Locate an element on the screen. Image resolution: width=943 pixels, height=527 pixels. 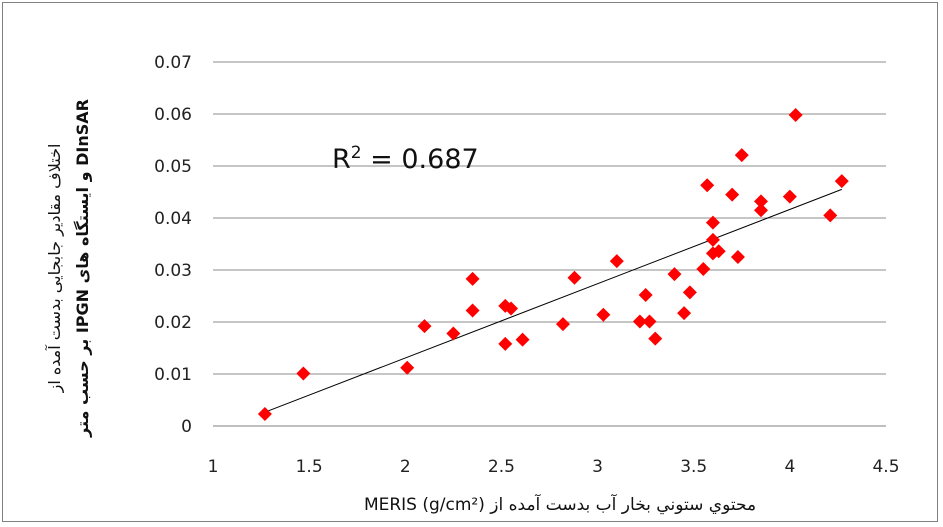
x-tick-label: 4 is located at coordinates (789, 467).